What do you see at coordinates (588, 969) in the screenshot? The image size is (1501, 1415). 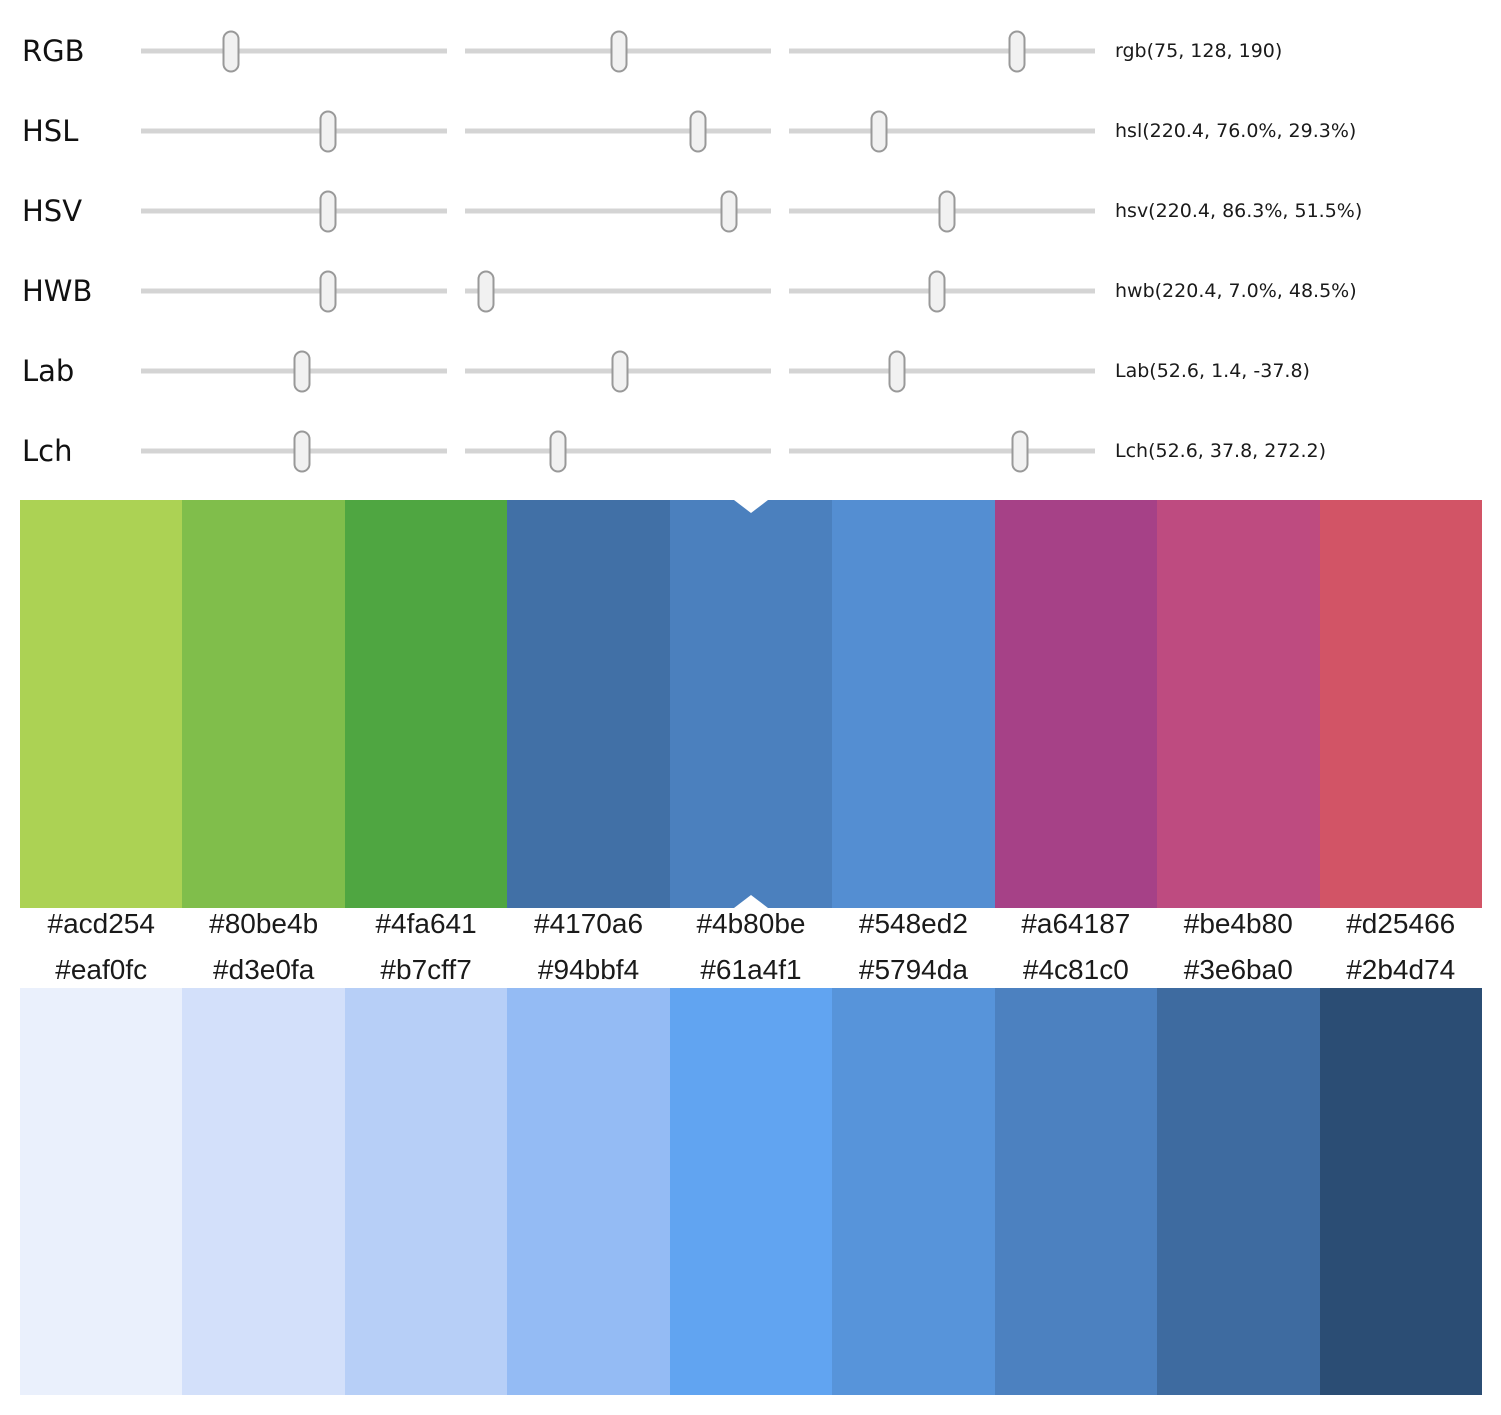 I see `hex-label: #94bbf4` at bounding box center [588, 969].